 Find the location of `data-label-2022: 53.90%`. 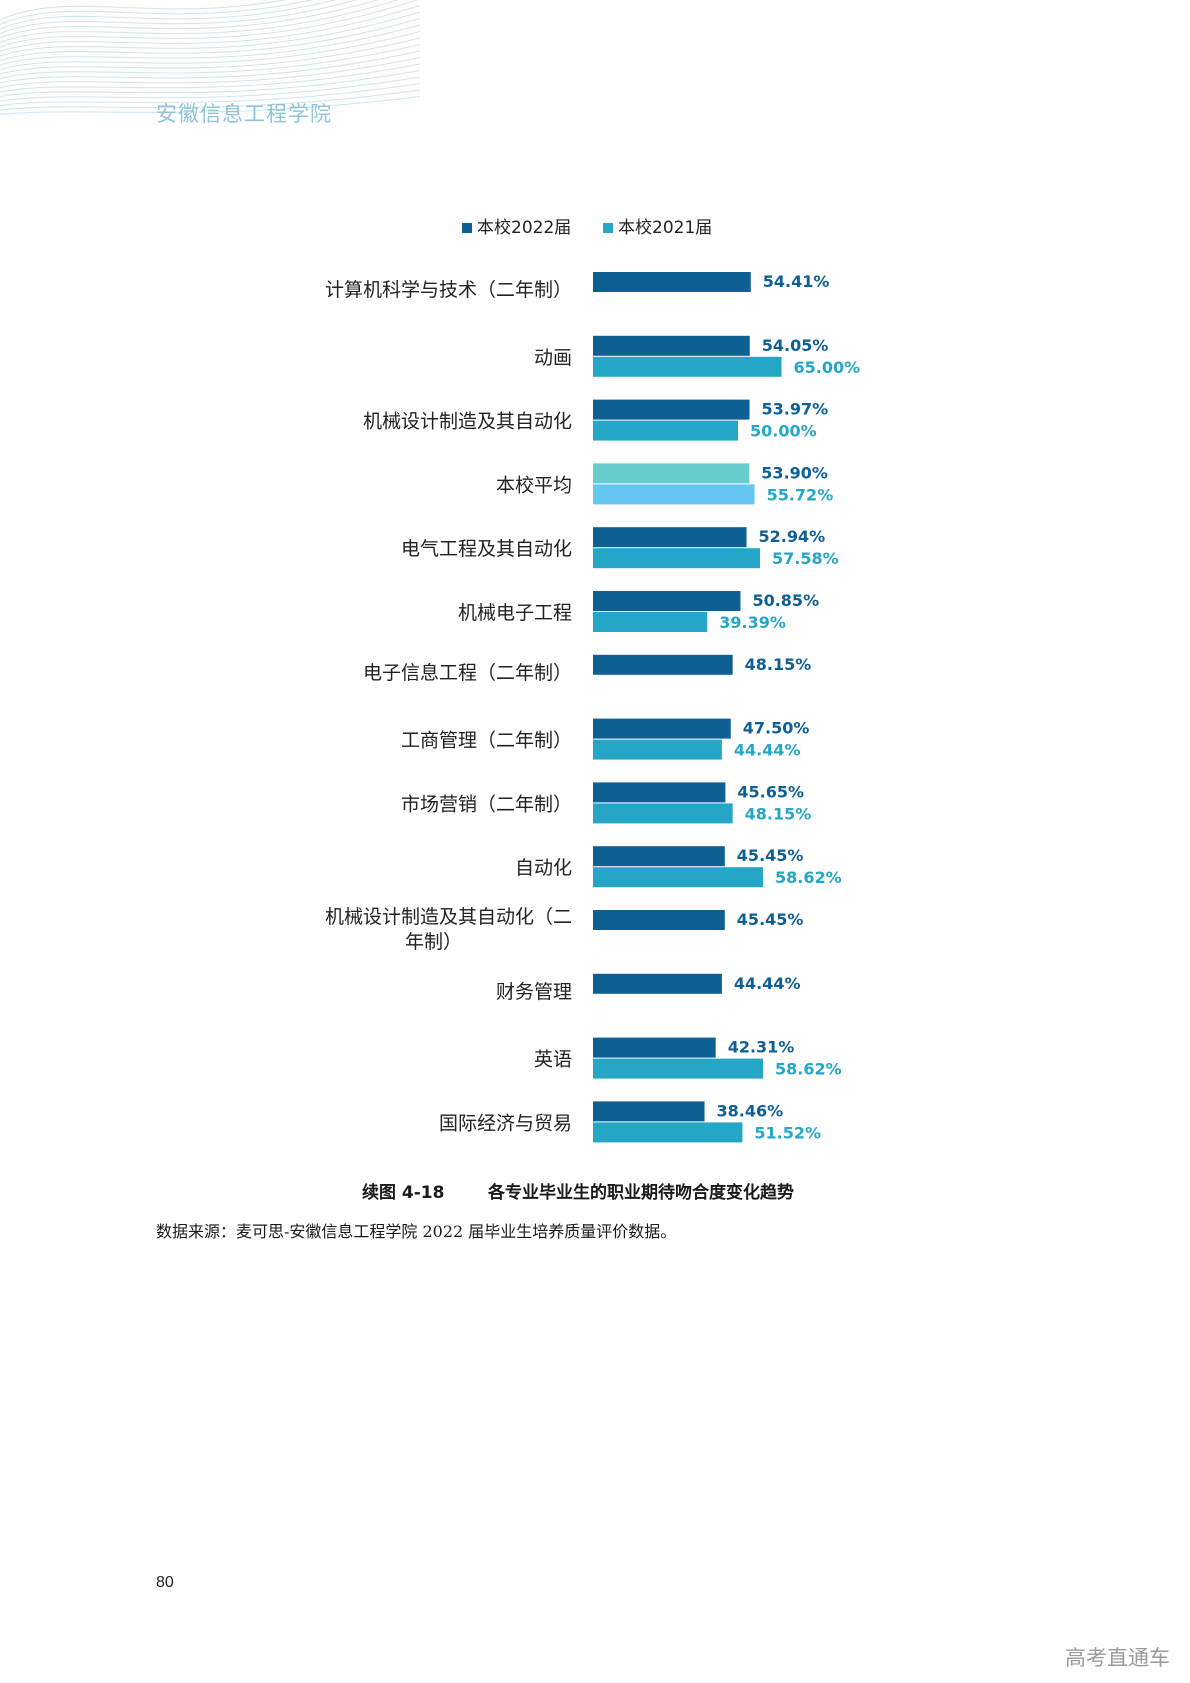

data-label-2022: 53.90% is located at coordinates (794, 472).